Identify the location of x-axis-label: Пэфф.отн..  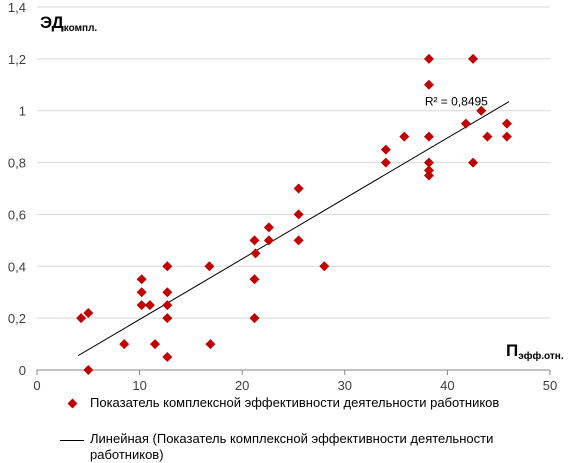
(535, 351).